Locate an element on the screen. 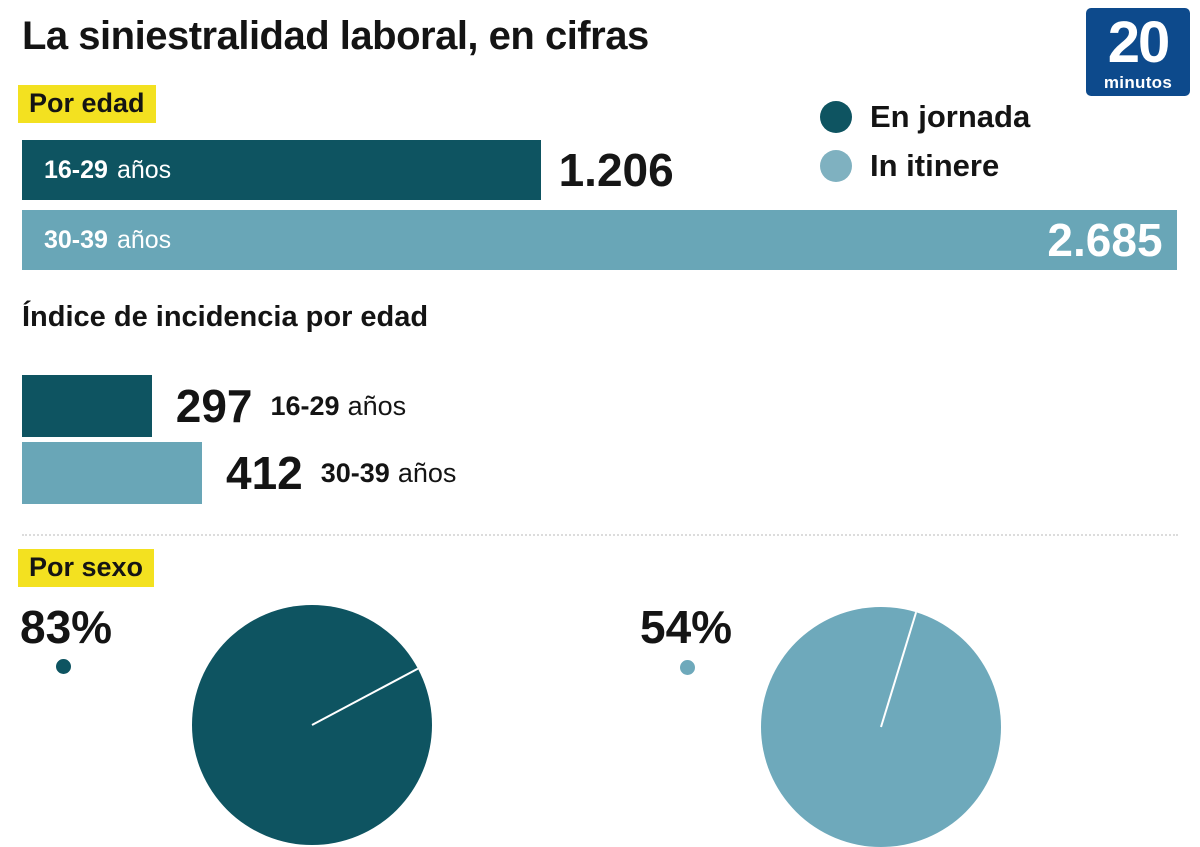 This screenshot has width=1200, height=847. age-bar-row-16-29: 16-29 años 1.206 is located at coordinates (348, 170).